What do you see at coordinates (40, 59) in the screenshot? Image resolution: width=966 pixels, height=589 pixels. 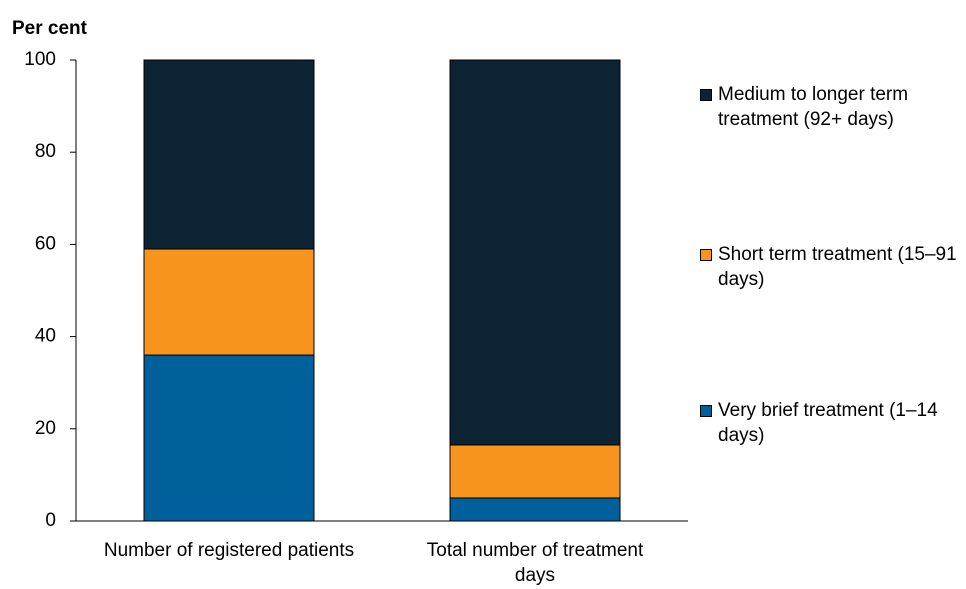 I see `y-tick-label: 100` at bounding box center [40, 59].